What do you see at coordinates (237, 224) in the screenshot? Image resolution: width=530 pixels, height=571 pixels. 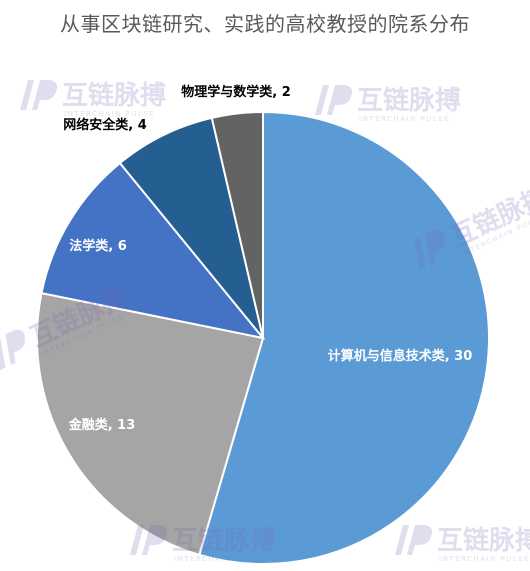 I see `pie-slice-physics-math` at bounding box center [237, 224].